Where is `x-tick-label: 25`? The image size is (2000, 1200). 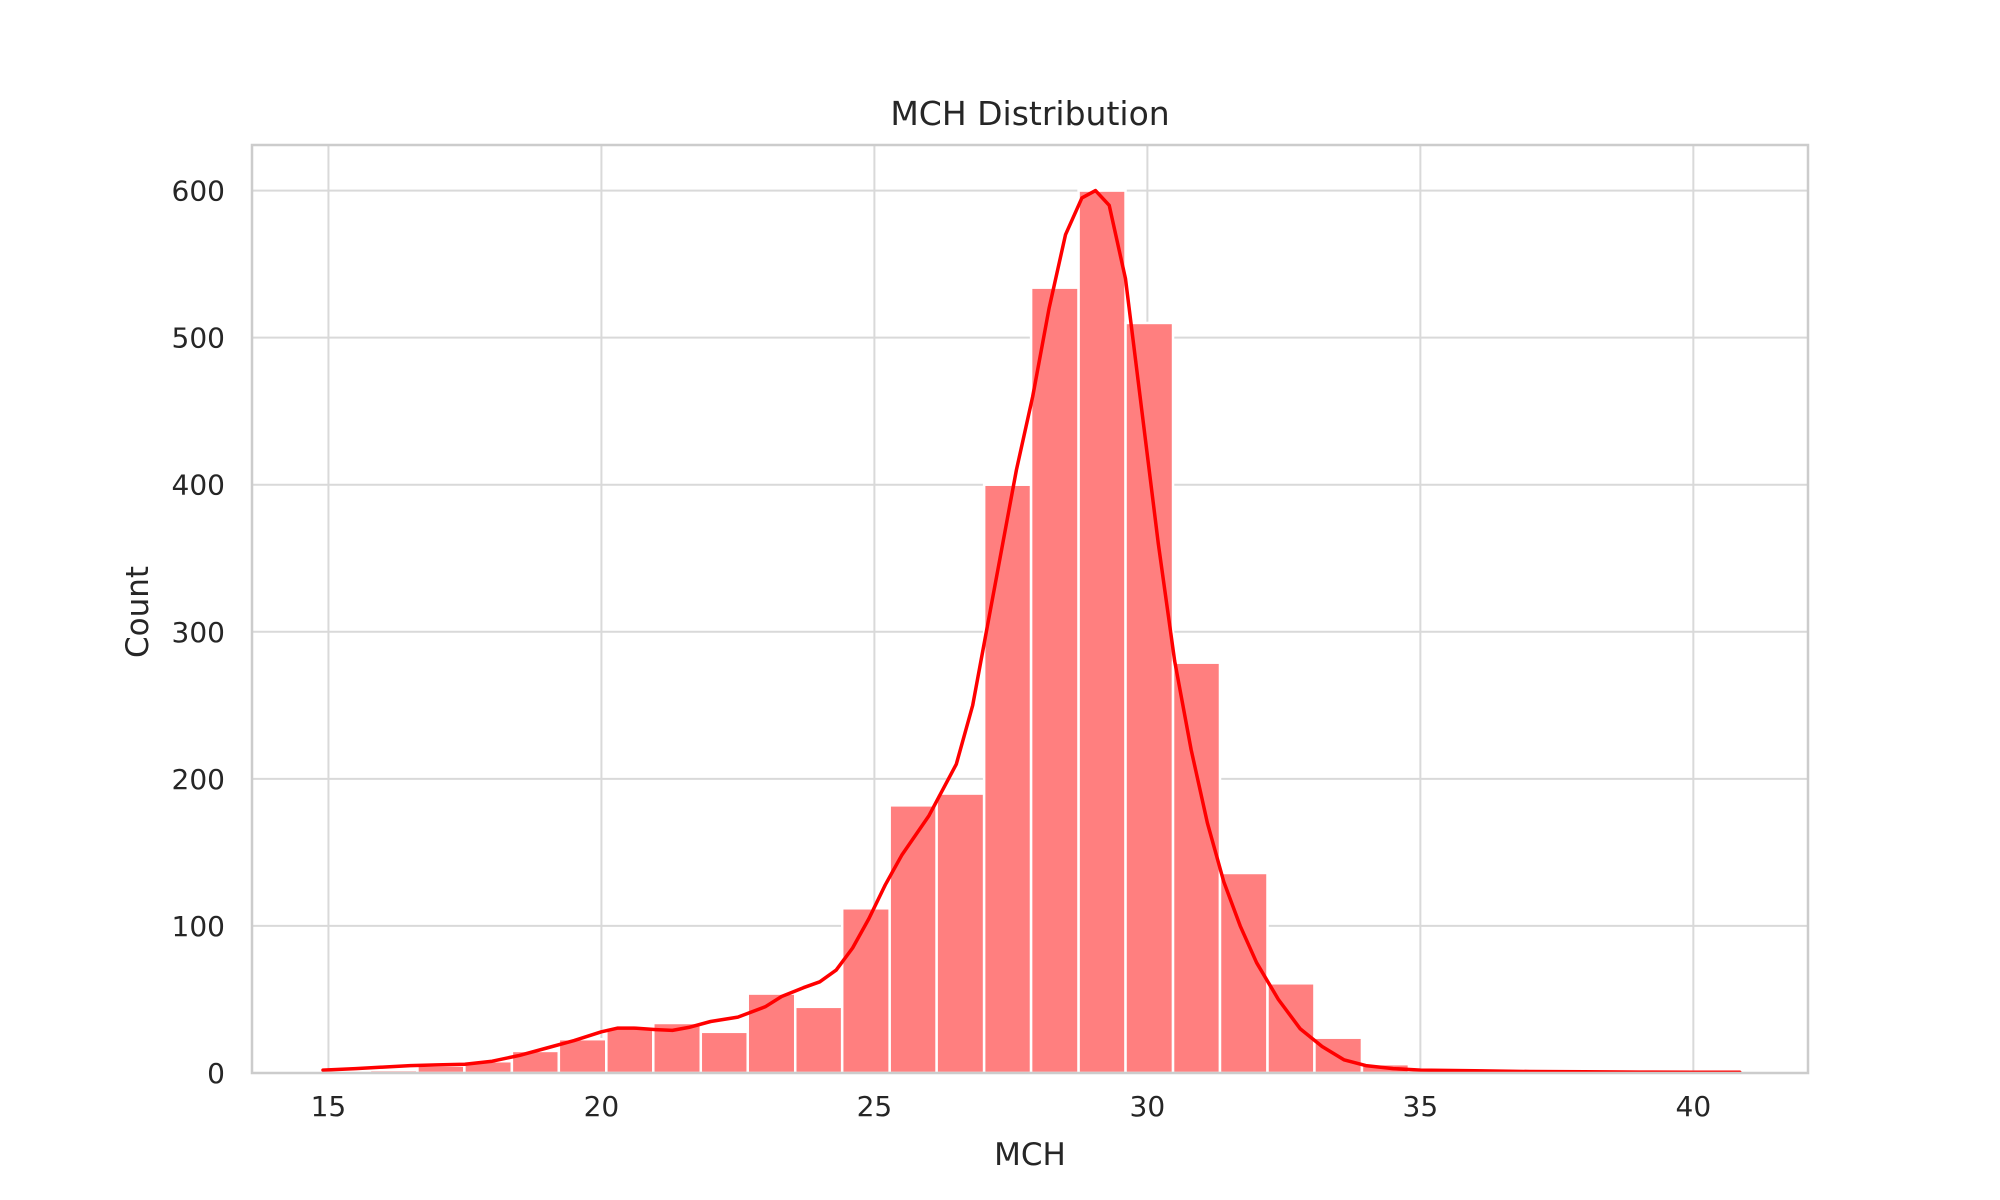 x-tick-label: 25 is located at coordinates (875, 1106).